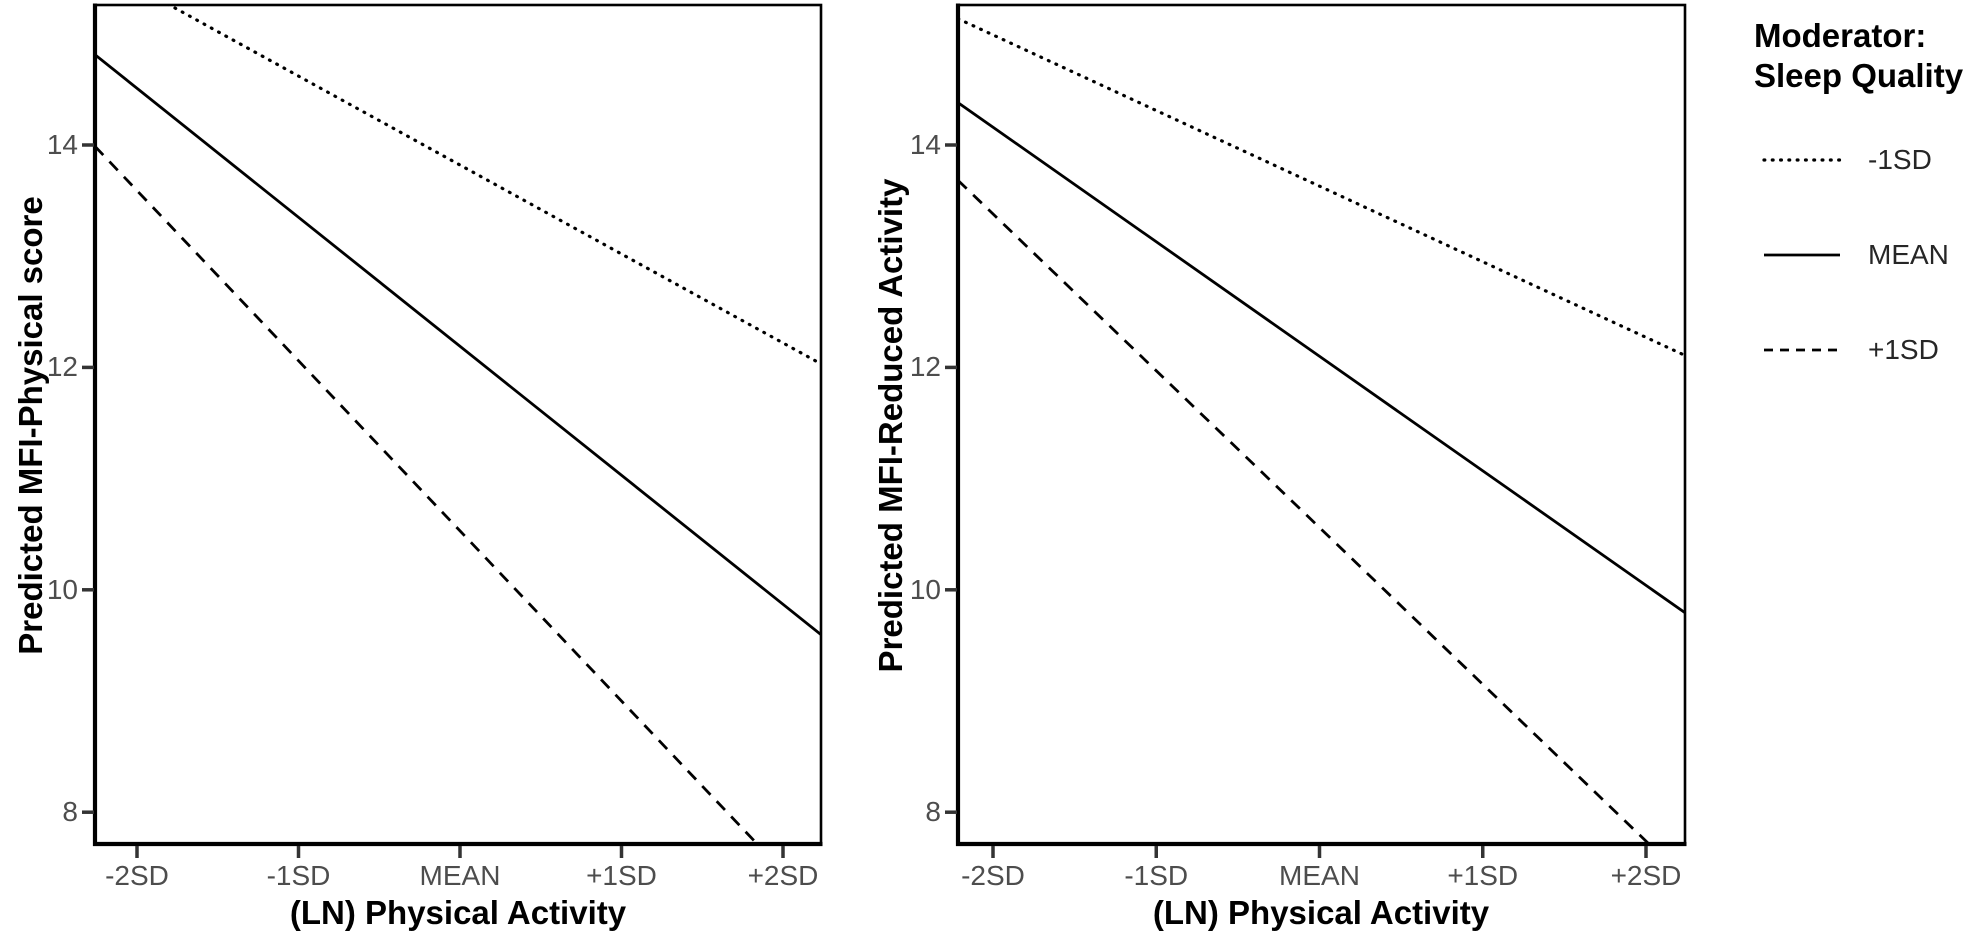 The height and width of the screenshot is (934, 1963). I want to click on legend-title-line2: Sleep Quality, so click(1858, 75).